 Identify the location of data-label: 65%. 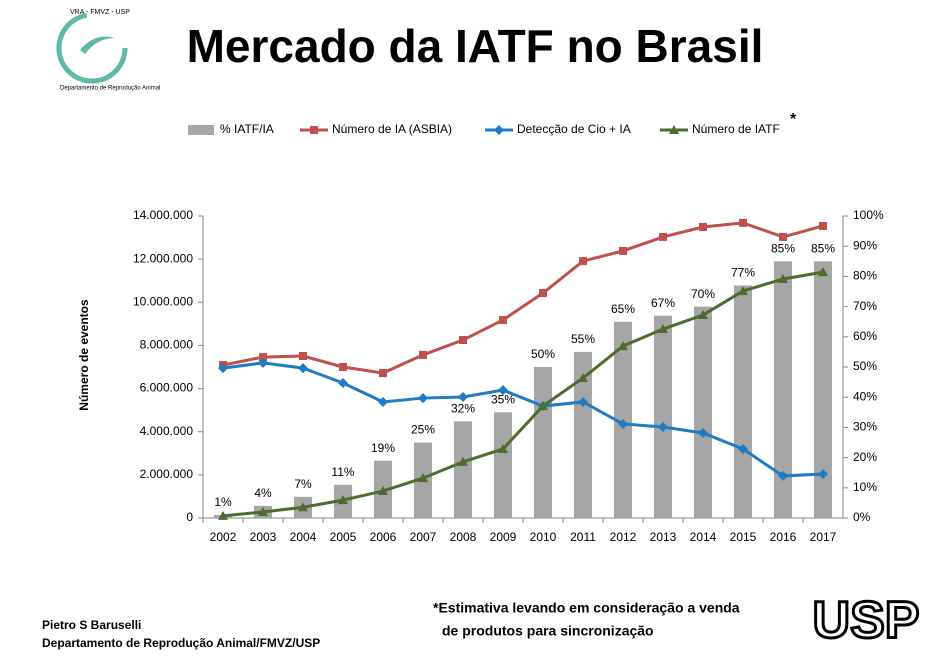
(623, 309).